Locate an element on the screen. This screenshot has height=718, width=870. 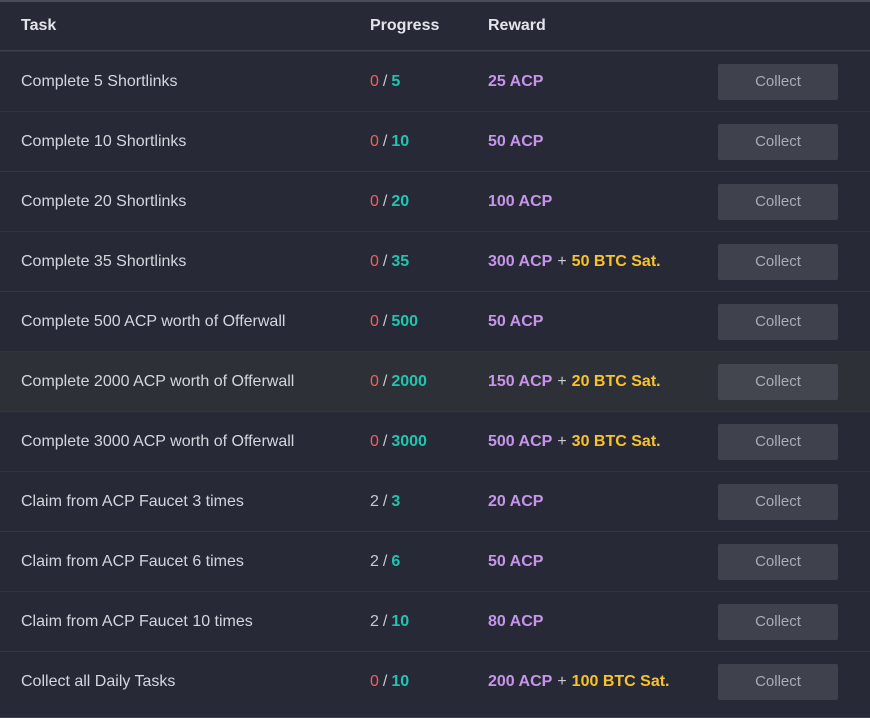
progress-total: 6 is located at coordinates (396, 561).